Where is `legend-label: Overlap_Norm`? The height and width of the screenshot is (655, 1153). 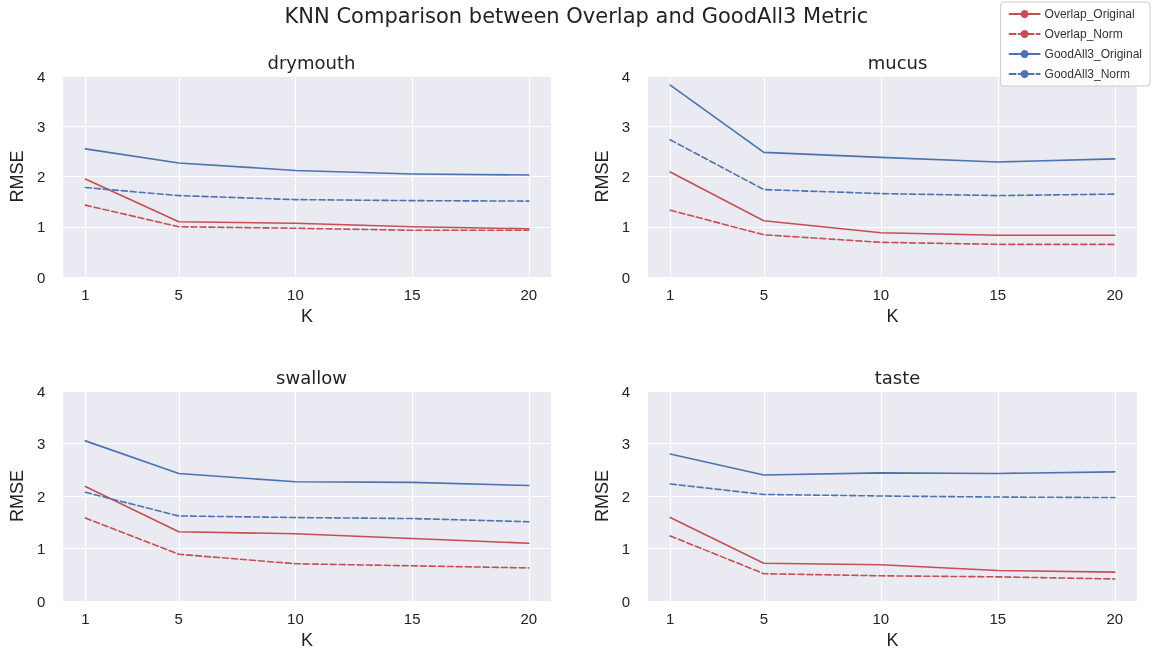
legend-label: Overlap_Norm is located at coordinates (1083, 34).